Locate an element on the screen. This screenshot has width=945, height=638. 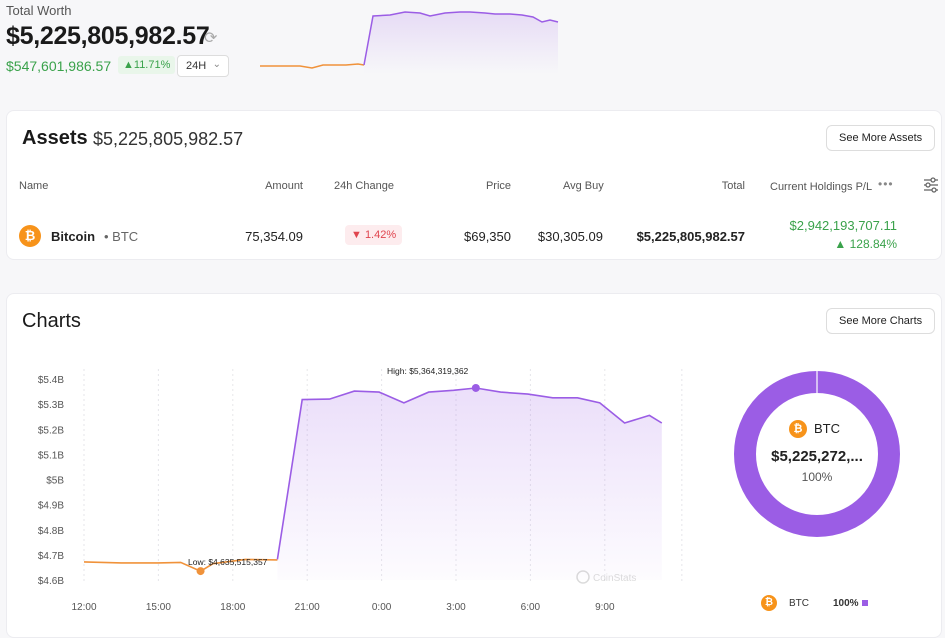
x-tick-label: 21:00 is located at coordinates (307, 607).